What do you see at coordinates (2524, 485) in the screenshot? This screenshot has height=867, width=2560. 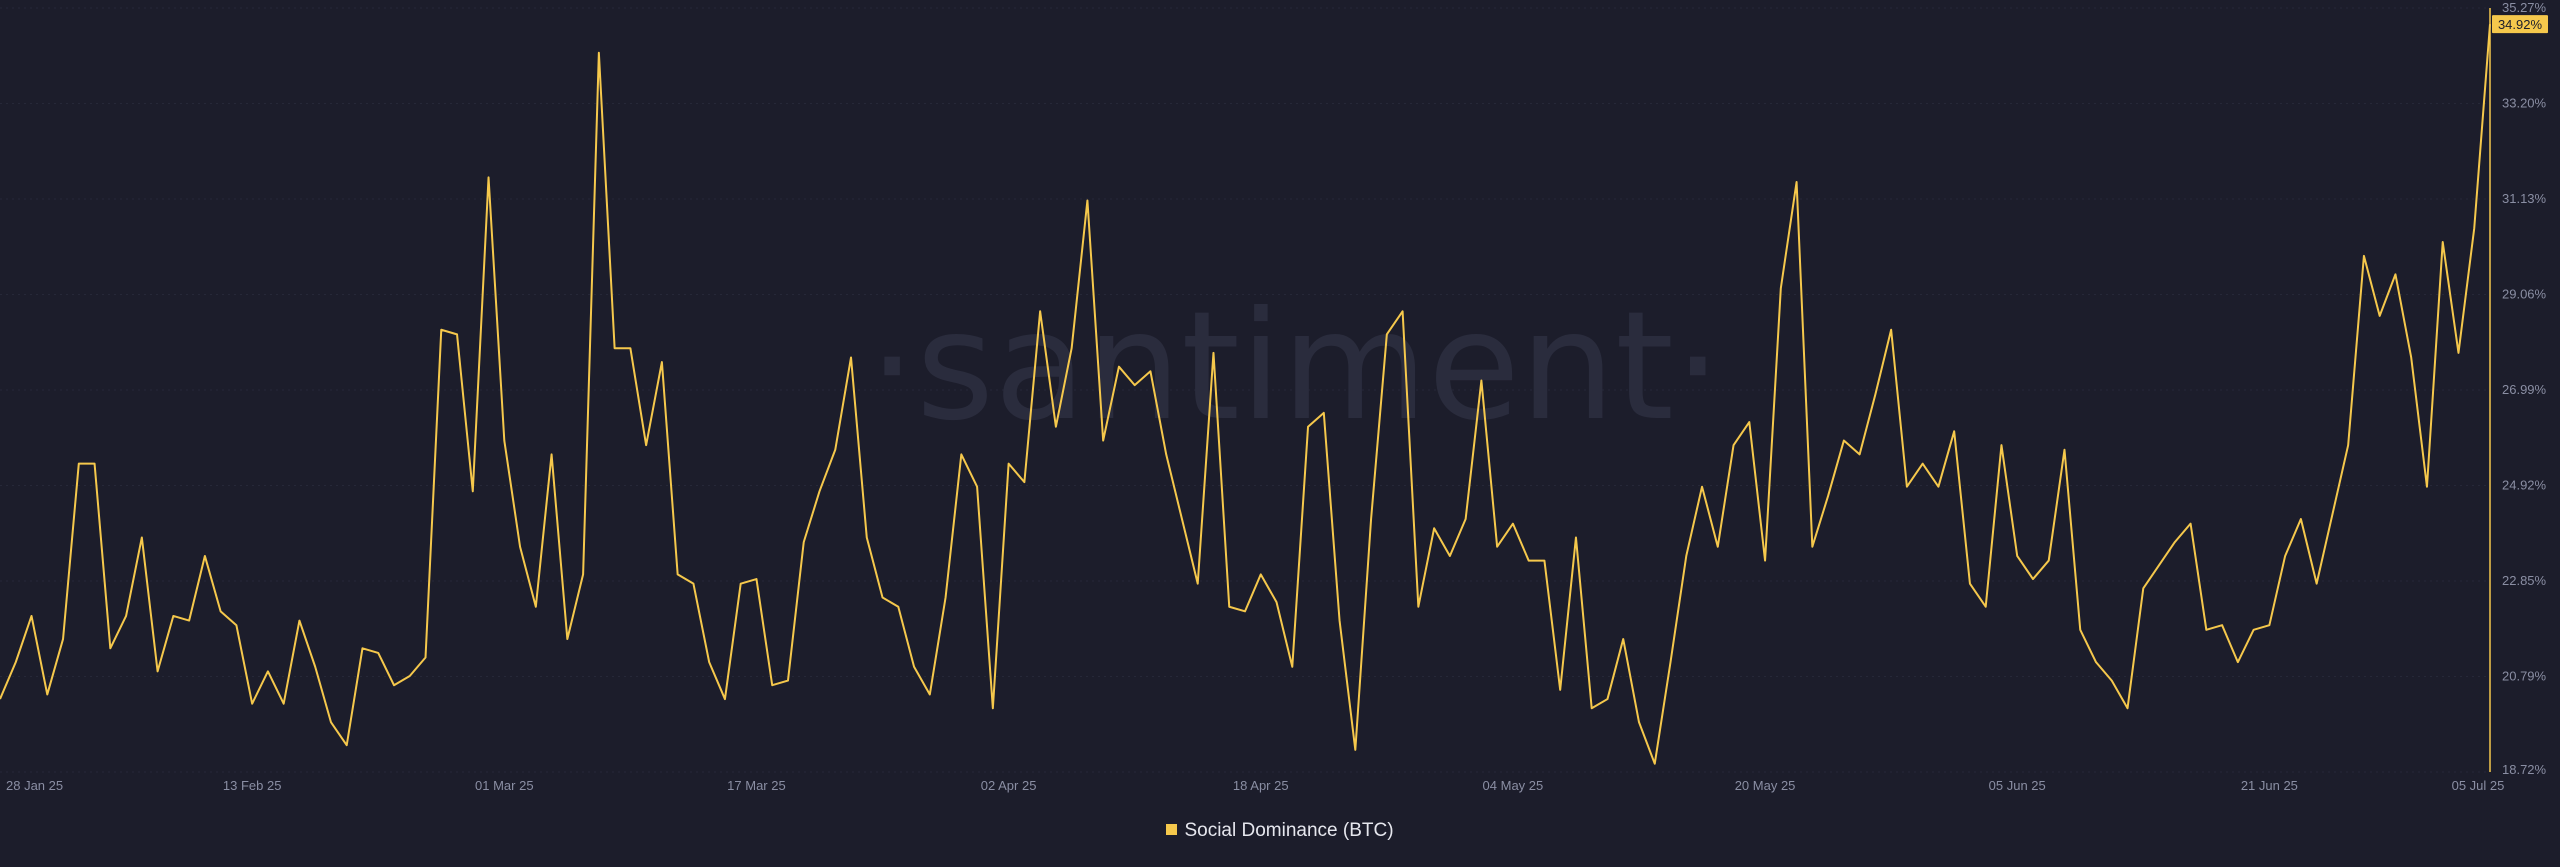 I see `y-tick-label: 24.92%` at bounding box center [2524, 485].